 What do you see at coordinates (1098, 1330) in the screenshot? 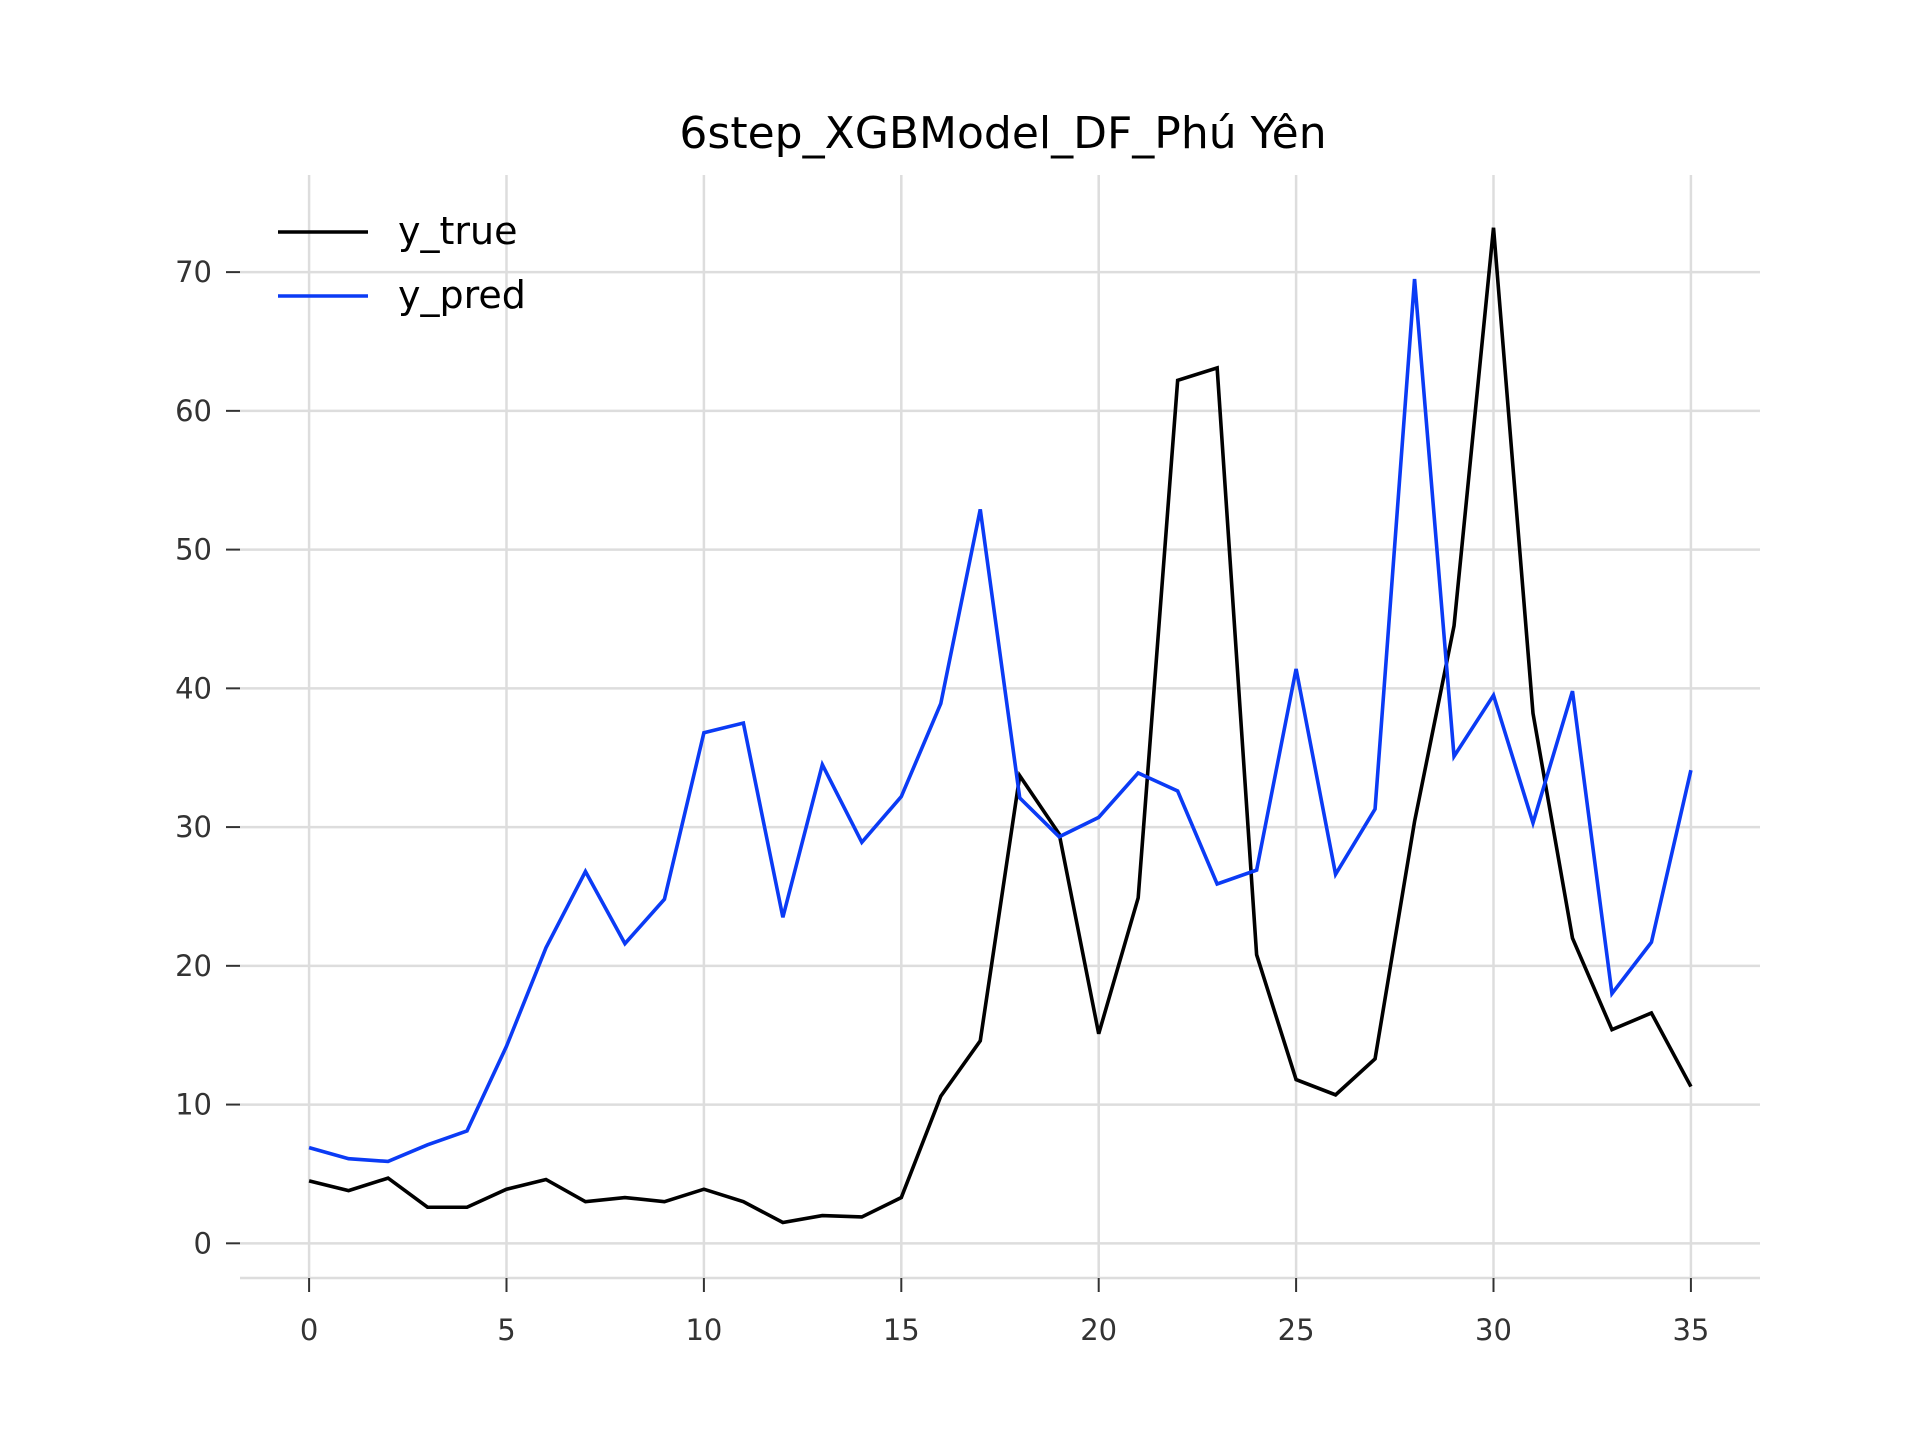
I see `x-tick-label: 20` at bounding box center [1098, 1330].